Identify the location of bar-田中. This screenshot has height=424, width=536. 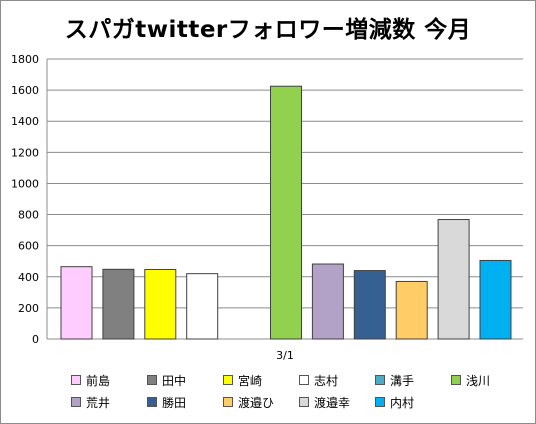
(118, 304).